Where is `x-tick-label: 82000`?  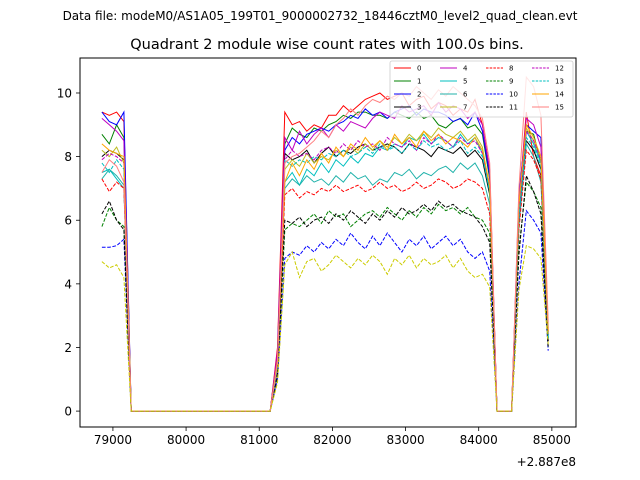 x-tick-label: 82000 is located at coordinates (332, 440).